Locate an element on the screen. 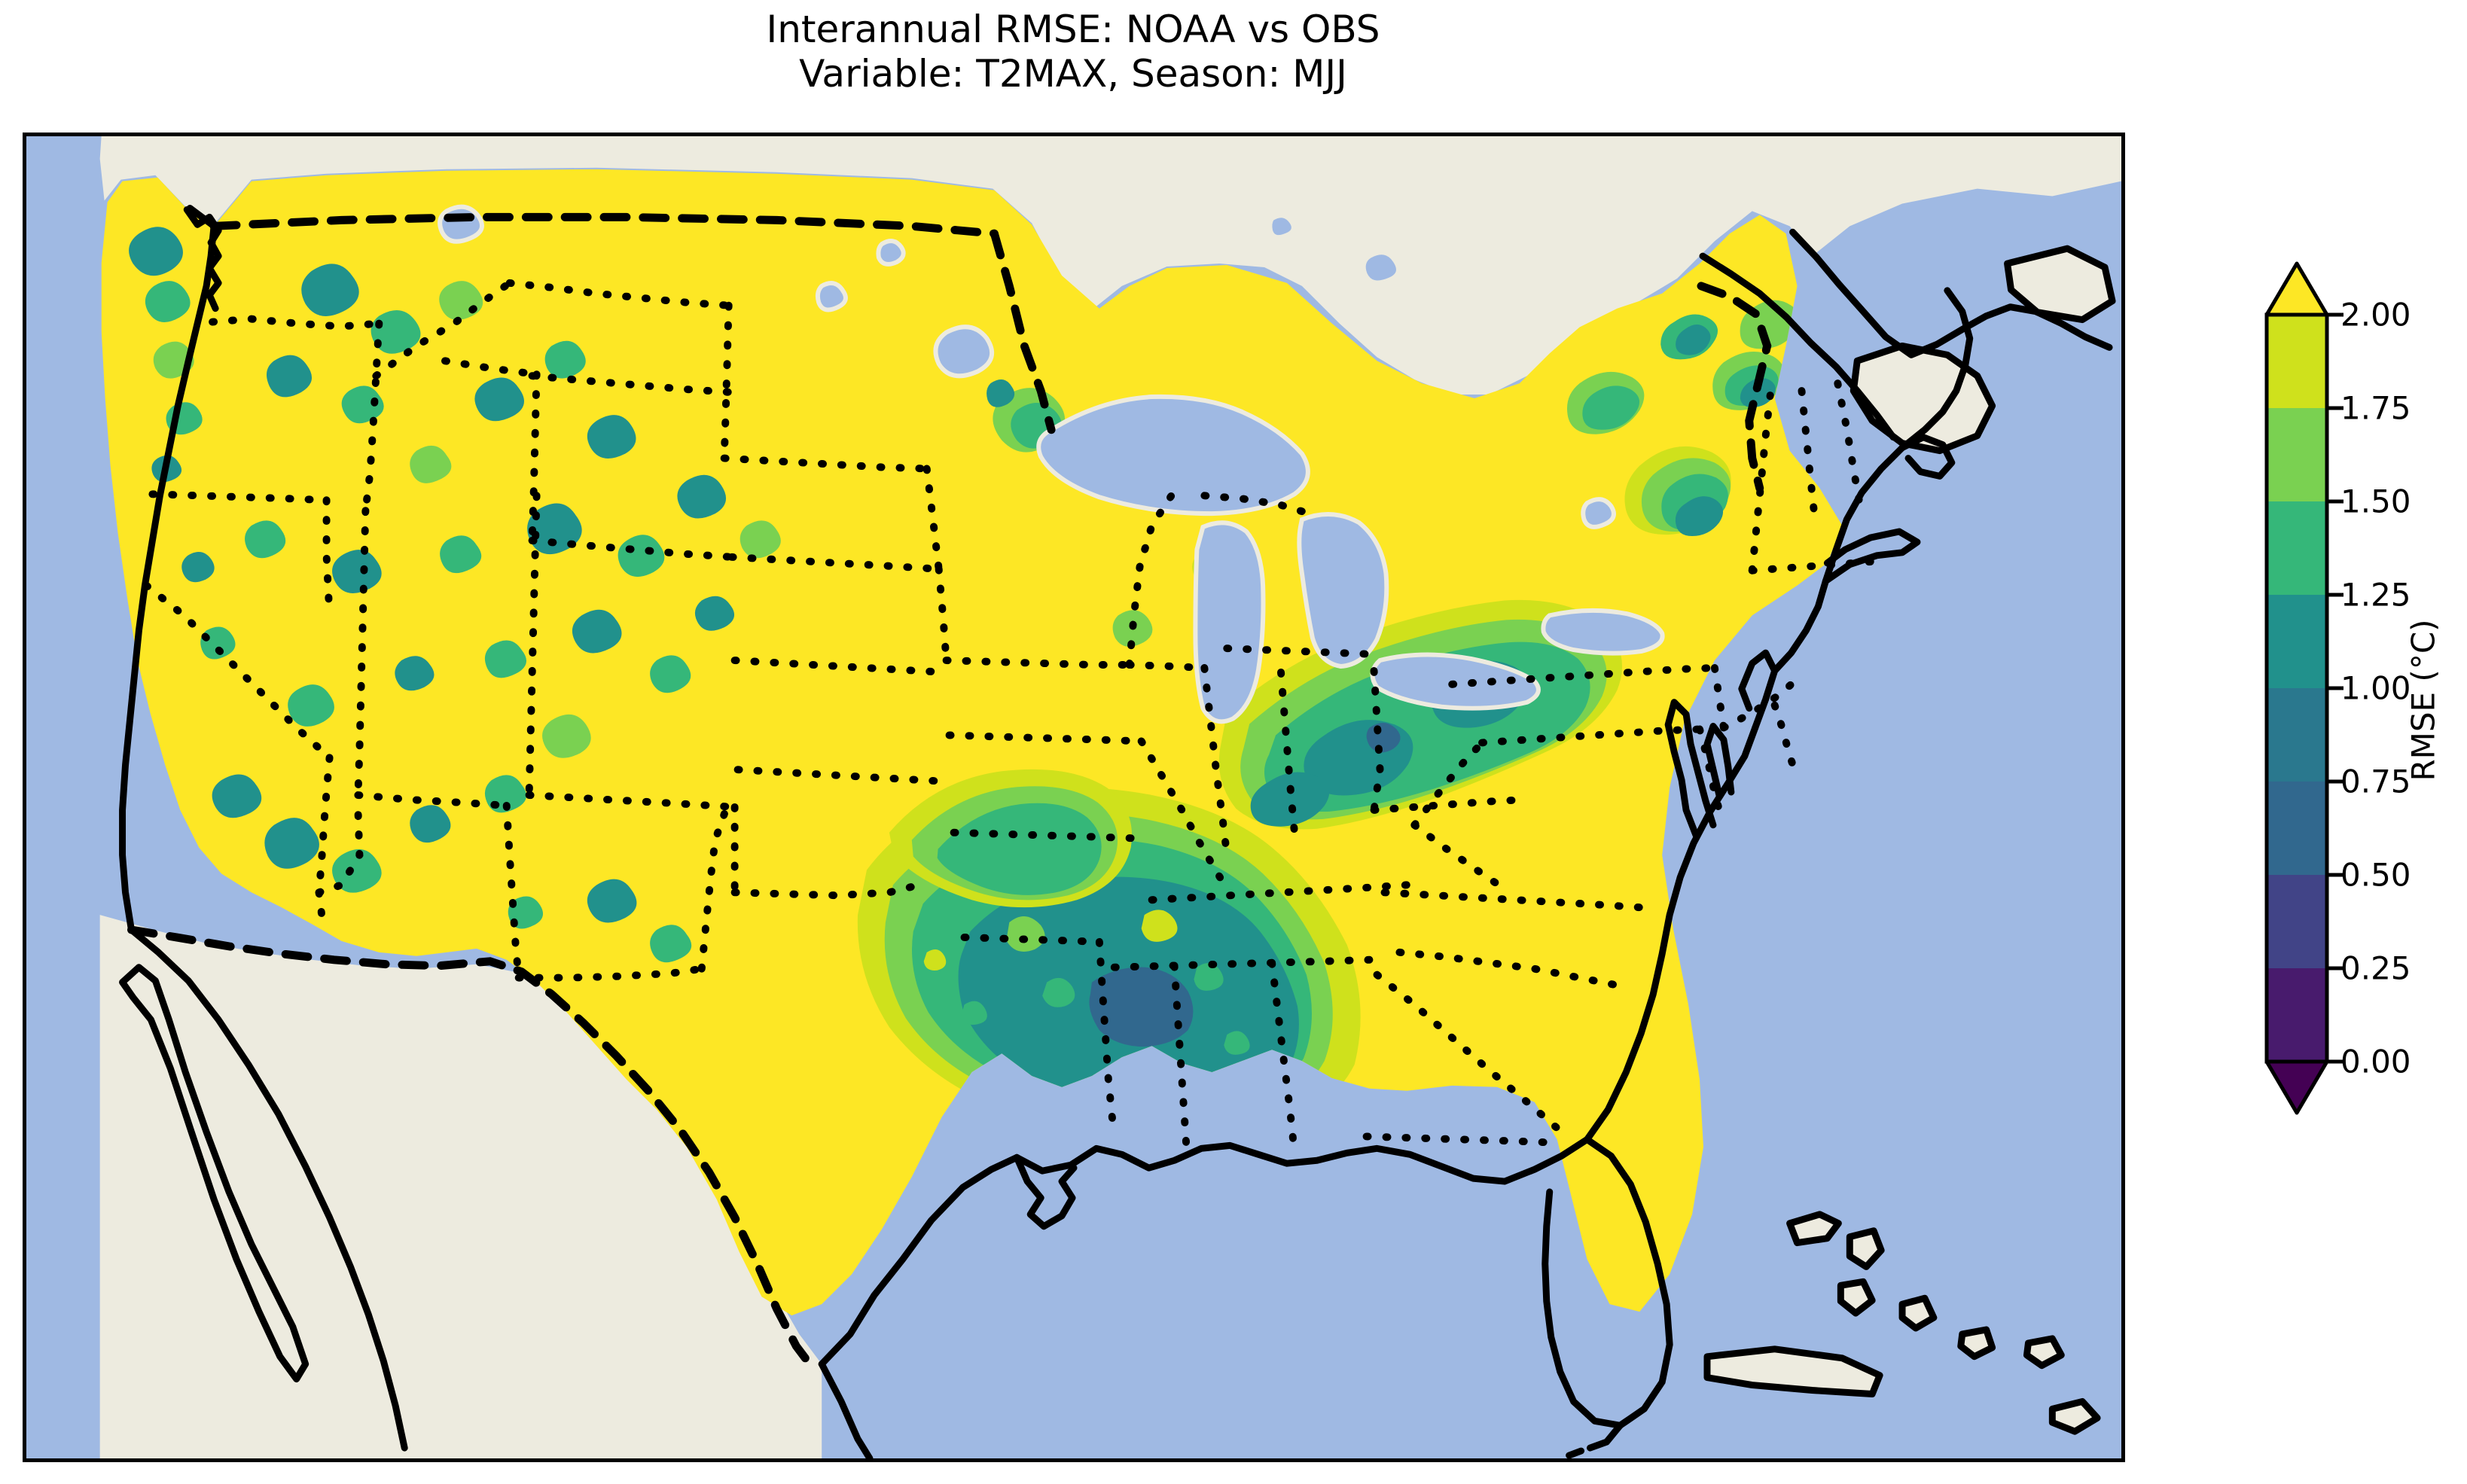  colorbar-tick-label-1.25: 1.25 is located at coordinates (2375, 595).